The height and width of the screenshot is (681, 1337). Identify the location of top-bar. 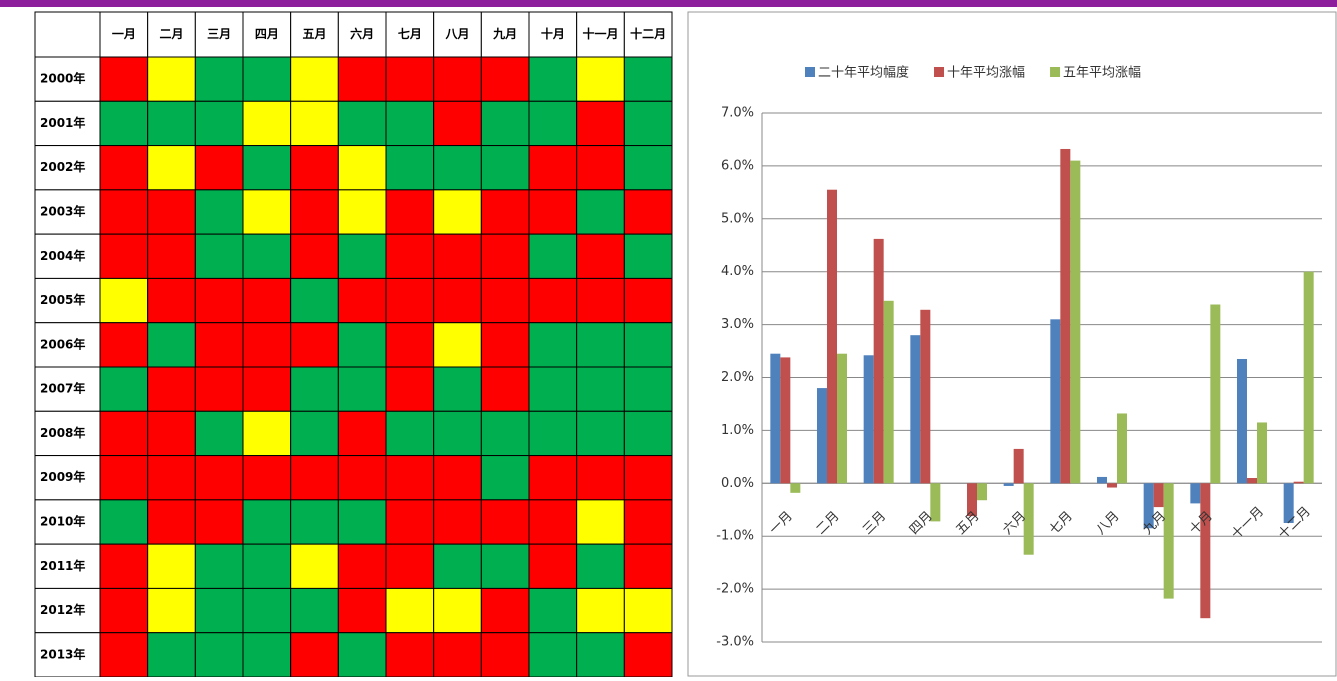
(668, 3).